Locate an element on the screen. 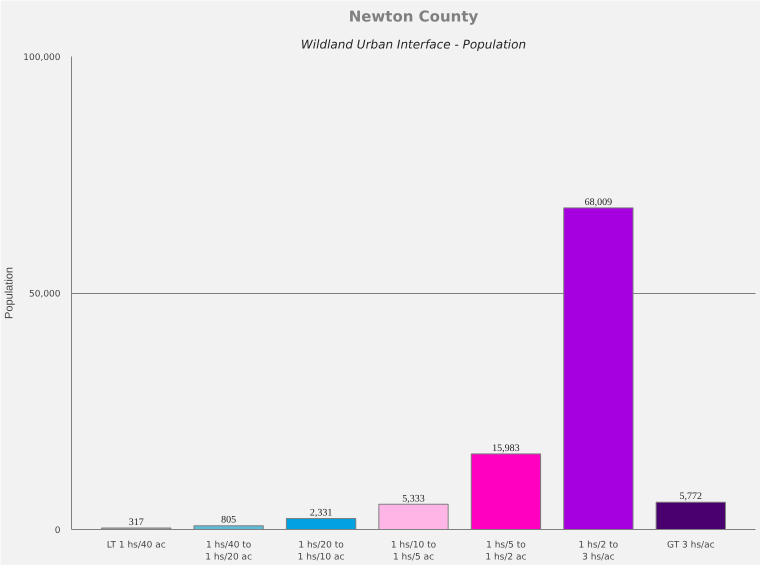 The height and width of the screenshot is (573, 768). data-label: 805 is located at coordinates (228, 520).